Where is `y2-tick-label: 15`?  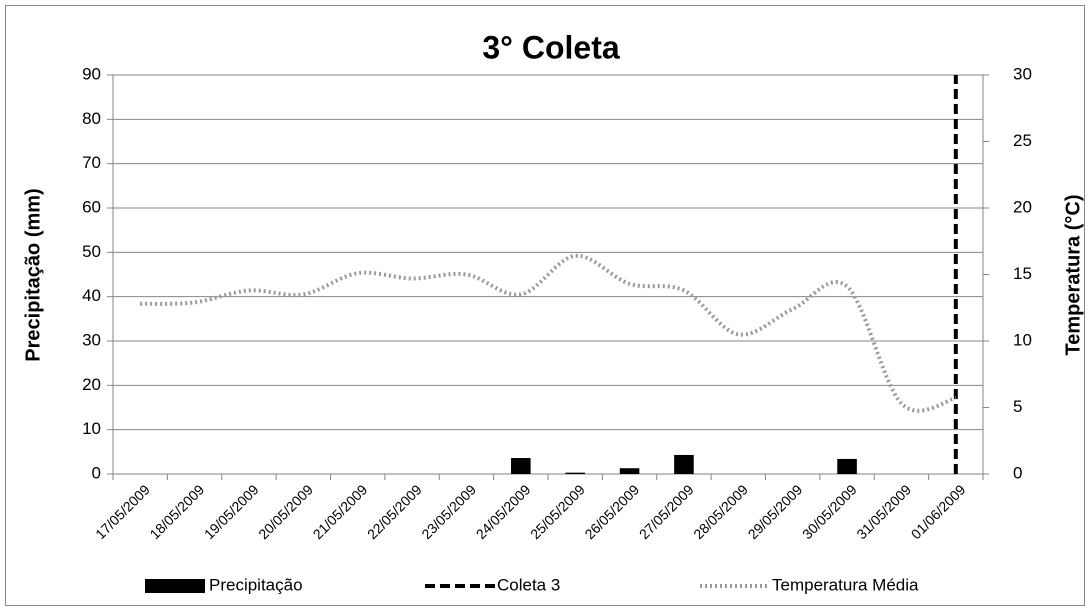 y2-tick-label: 15 is located at coordinates (1022, 273).